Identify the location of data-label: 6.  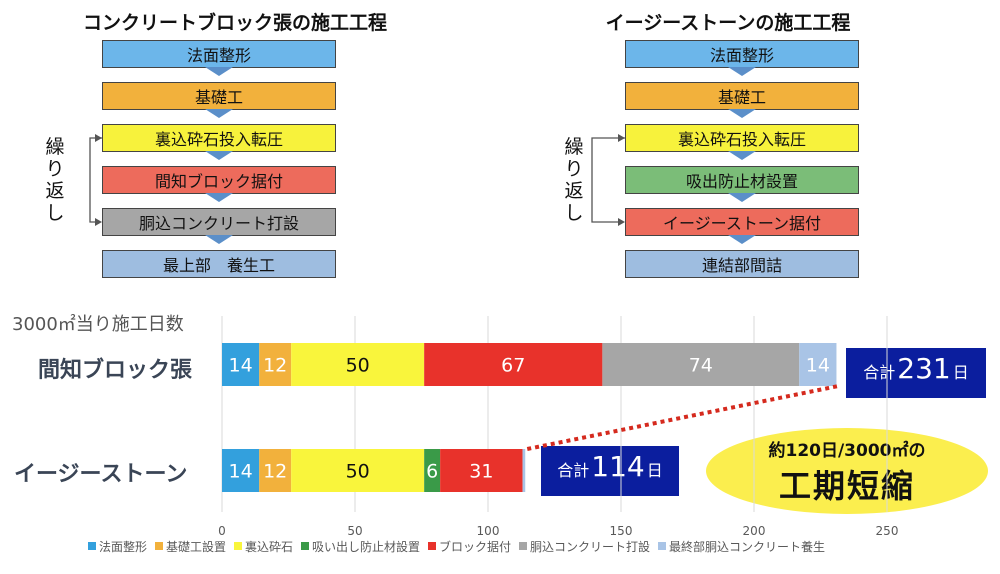
(432, 472).